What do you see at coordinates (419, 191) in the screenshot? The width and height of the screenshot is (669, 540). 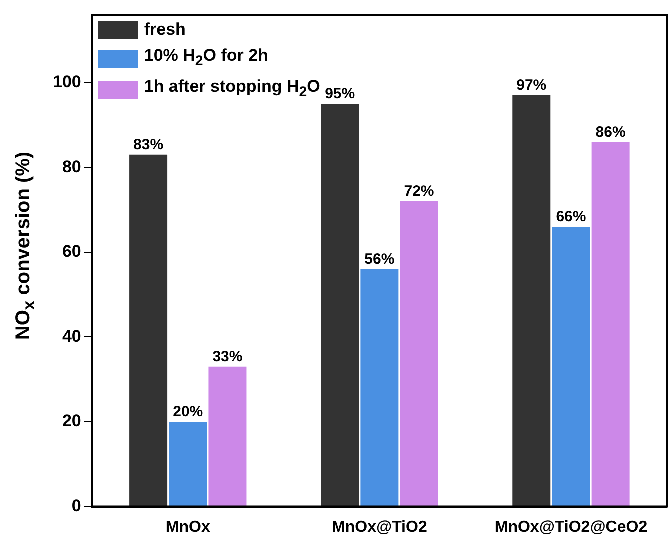 I see `data-label: 72%` at bounding box center [419, 191].